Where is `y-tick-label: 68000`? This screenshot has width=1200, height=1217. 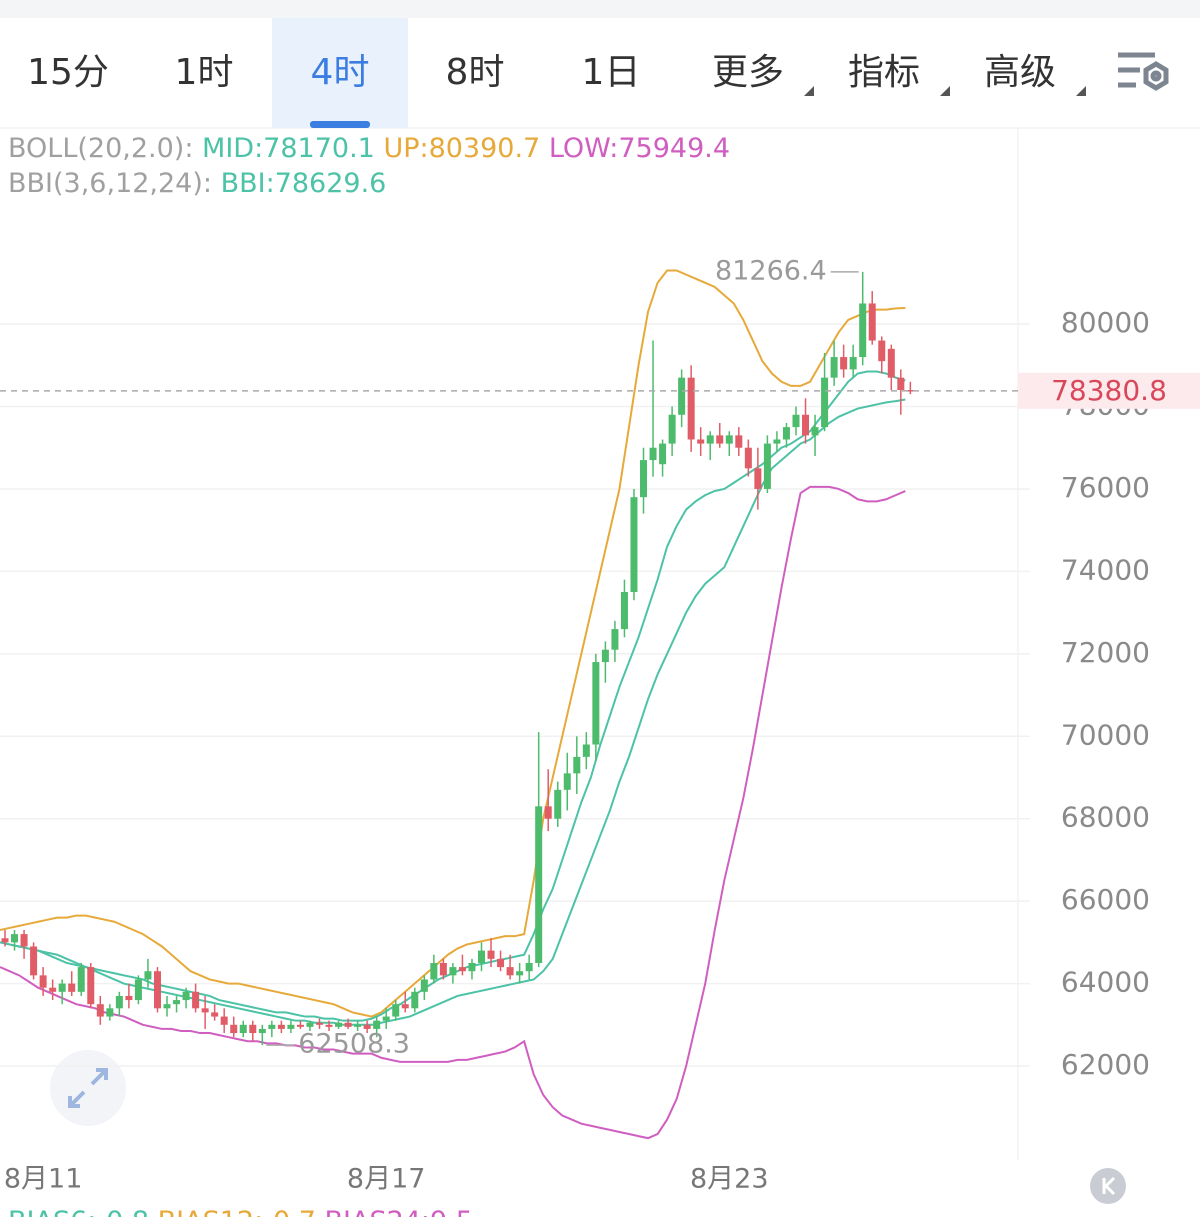 y-tick-label: 68000 is located at coordinates (1105, 817).